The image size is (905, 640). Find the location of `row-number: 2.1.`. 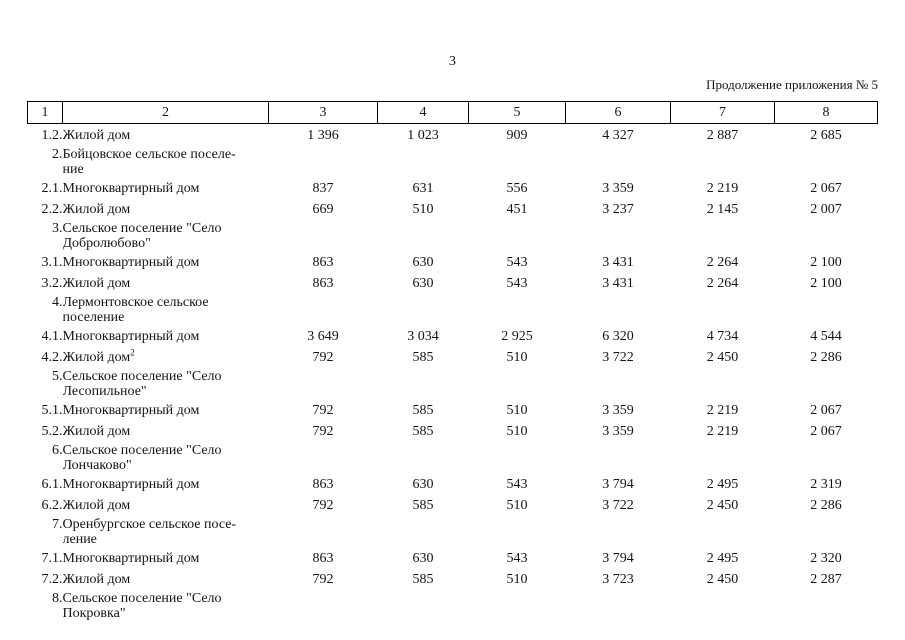

row-number: 2.1. is located at coordinates (52, 188).